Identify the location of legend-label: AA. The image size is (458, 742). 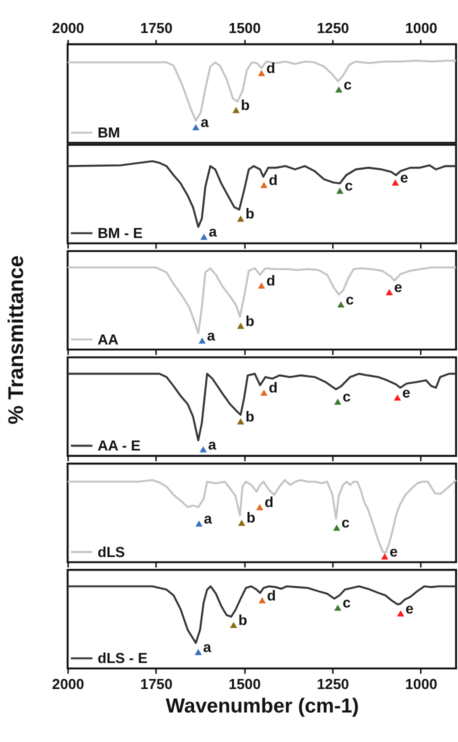
(109, 340).